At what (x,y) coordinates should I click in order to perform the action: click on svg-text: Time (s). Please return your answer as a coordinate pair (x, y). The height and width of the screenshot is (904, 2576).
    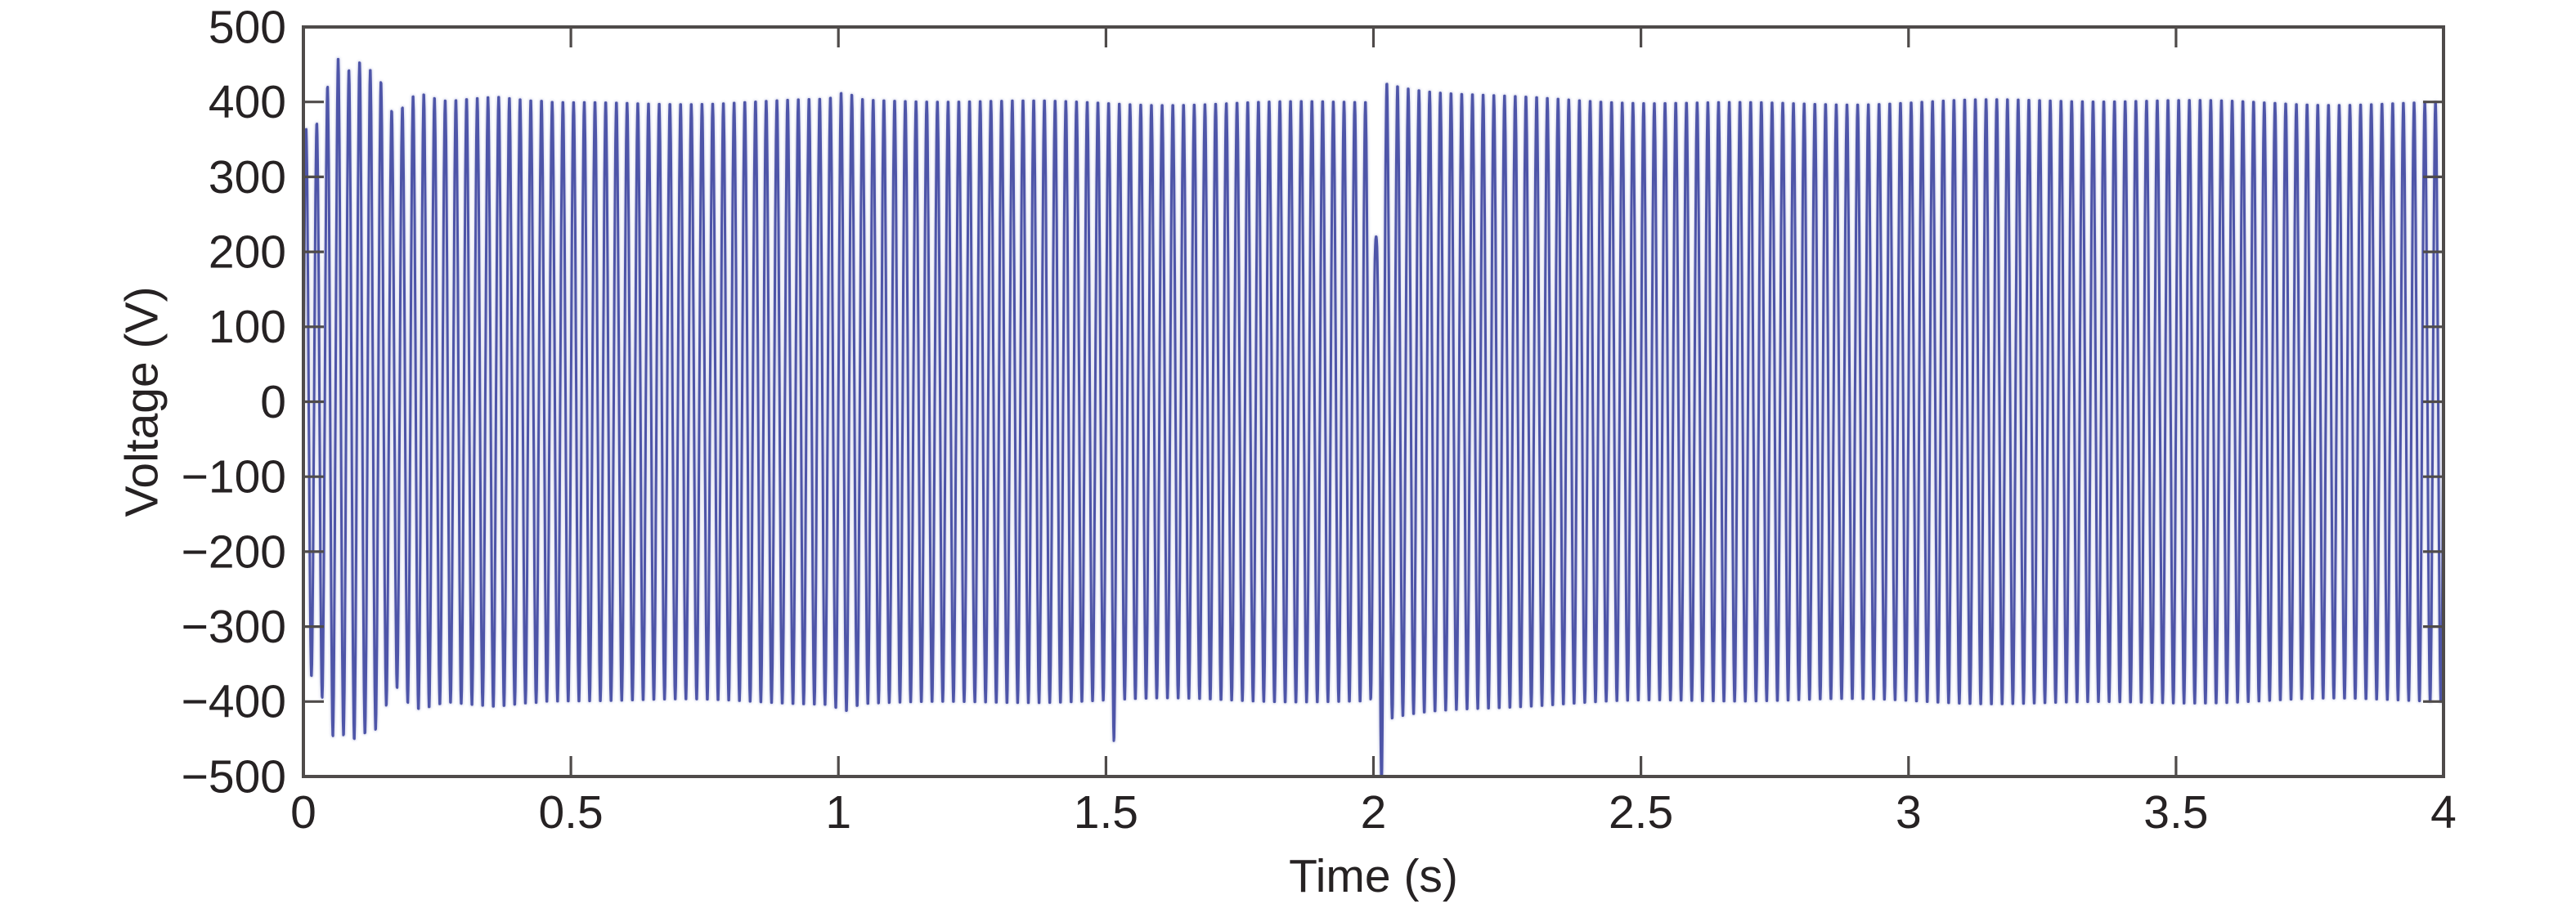
    Looking at the image, I should click on (1373, 876).